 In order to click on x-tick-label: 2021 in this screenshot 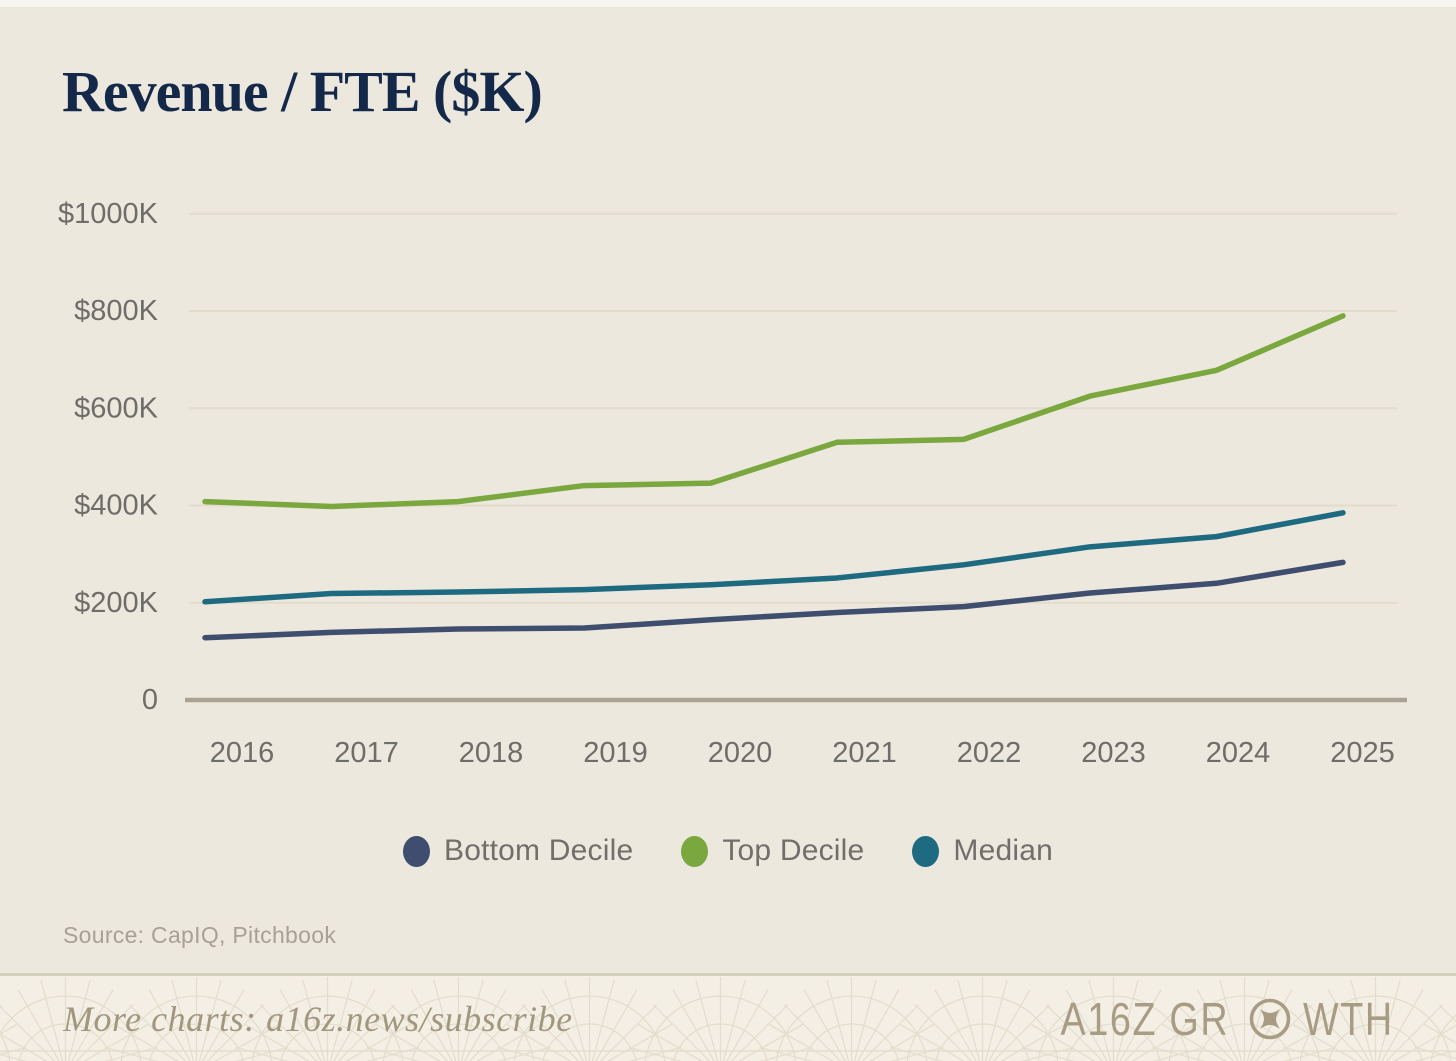, I will do `click(864, 753)`.